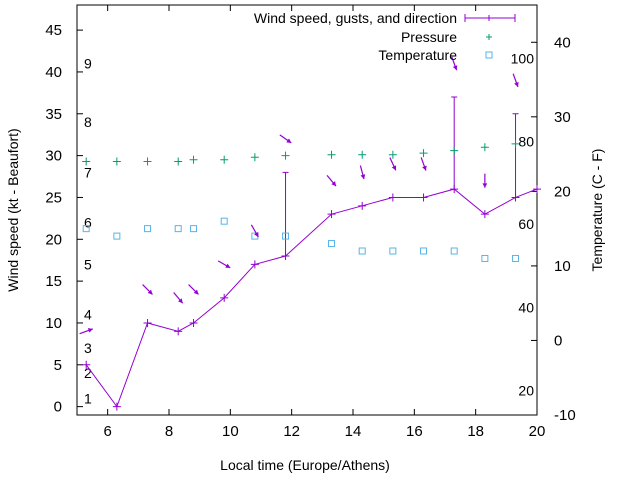  Describe the element at coordinates (489, 18) in the screenshot. I see `legend-wind-marker` at that location.